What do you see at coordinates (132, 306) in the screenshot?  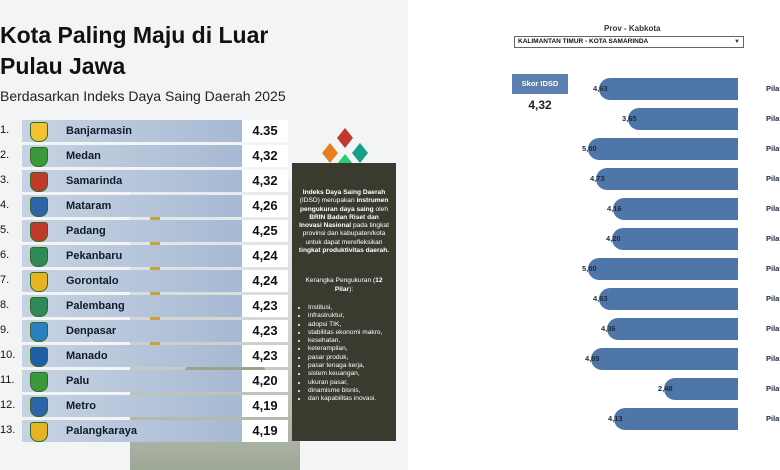 I see `ranking-bar: Palembang` at bounding box center [132, 306].